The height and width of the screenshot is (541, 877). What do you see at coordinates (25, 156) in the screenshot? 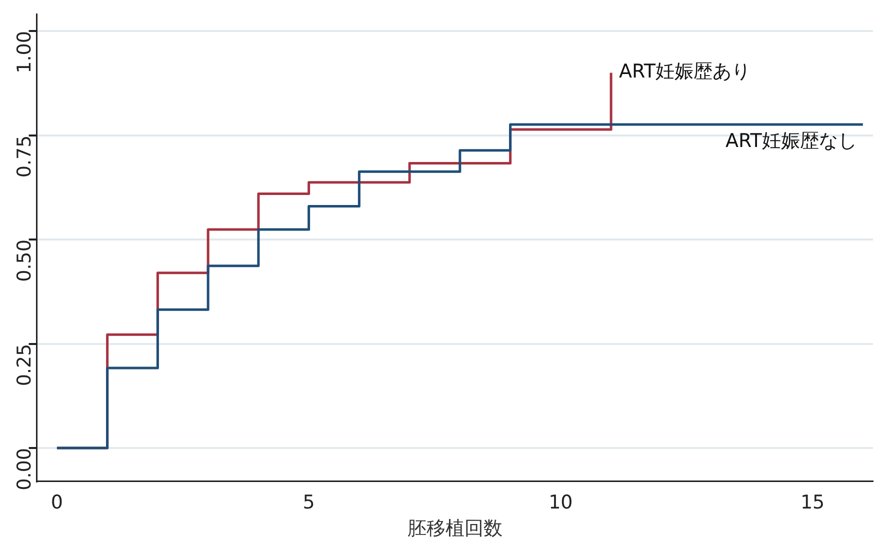
I see `y-tick-label: 0.75` at bounding box center [25, 156].